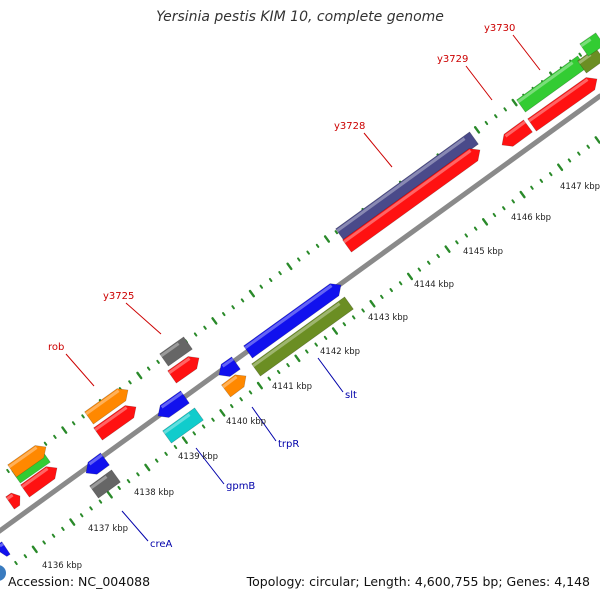 Image resolution: width=600 pixels, height=600 pixels. What do you see at coordinates (246, 422) in the screenshot?
I see `kbp-label: 4140 kbp` at bounding box center [246, 422].